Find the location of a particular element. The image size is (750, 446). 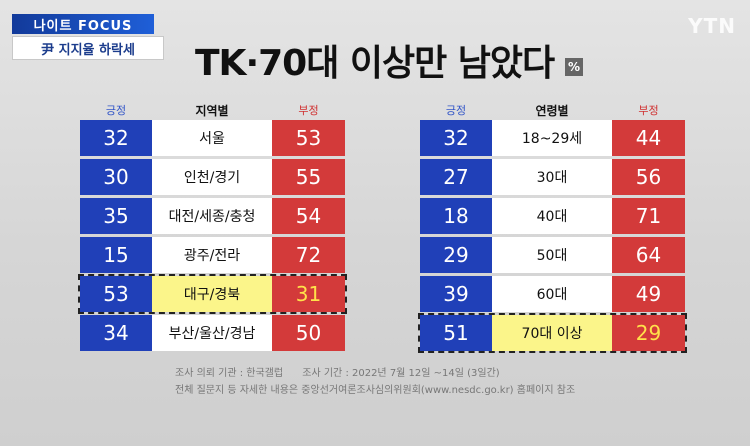

age-label: 50대 is located at coordinates (552, 255).